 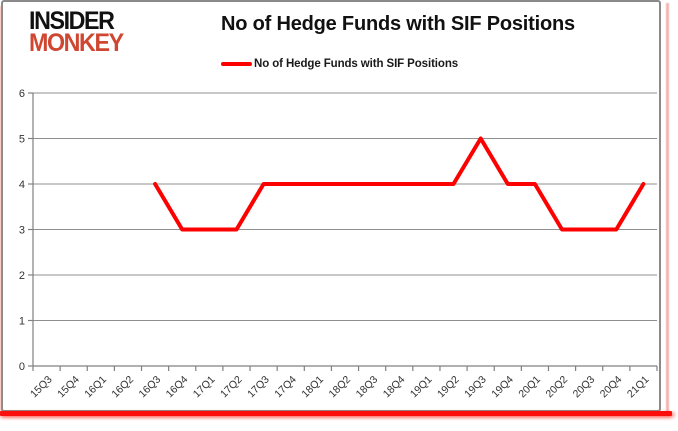 I want to click on x-tick-label-17Q3: 17Q3, so click(x=258, y=387).